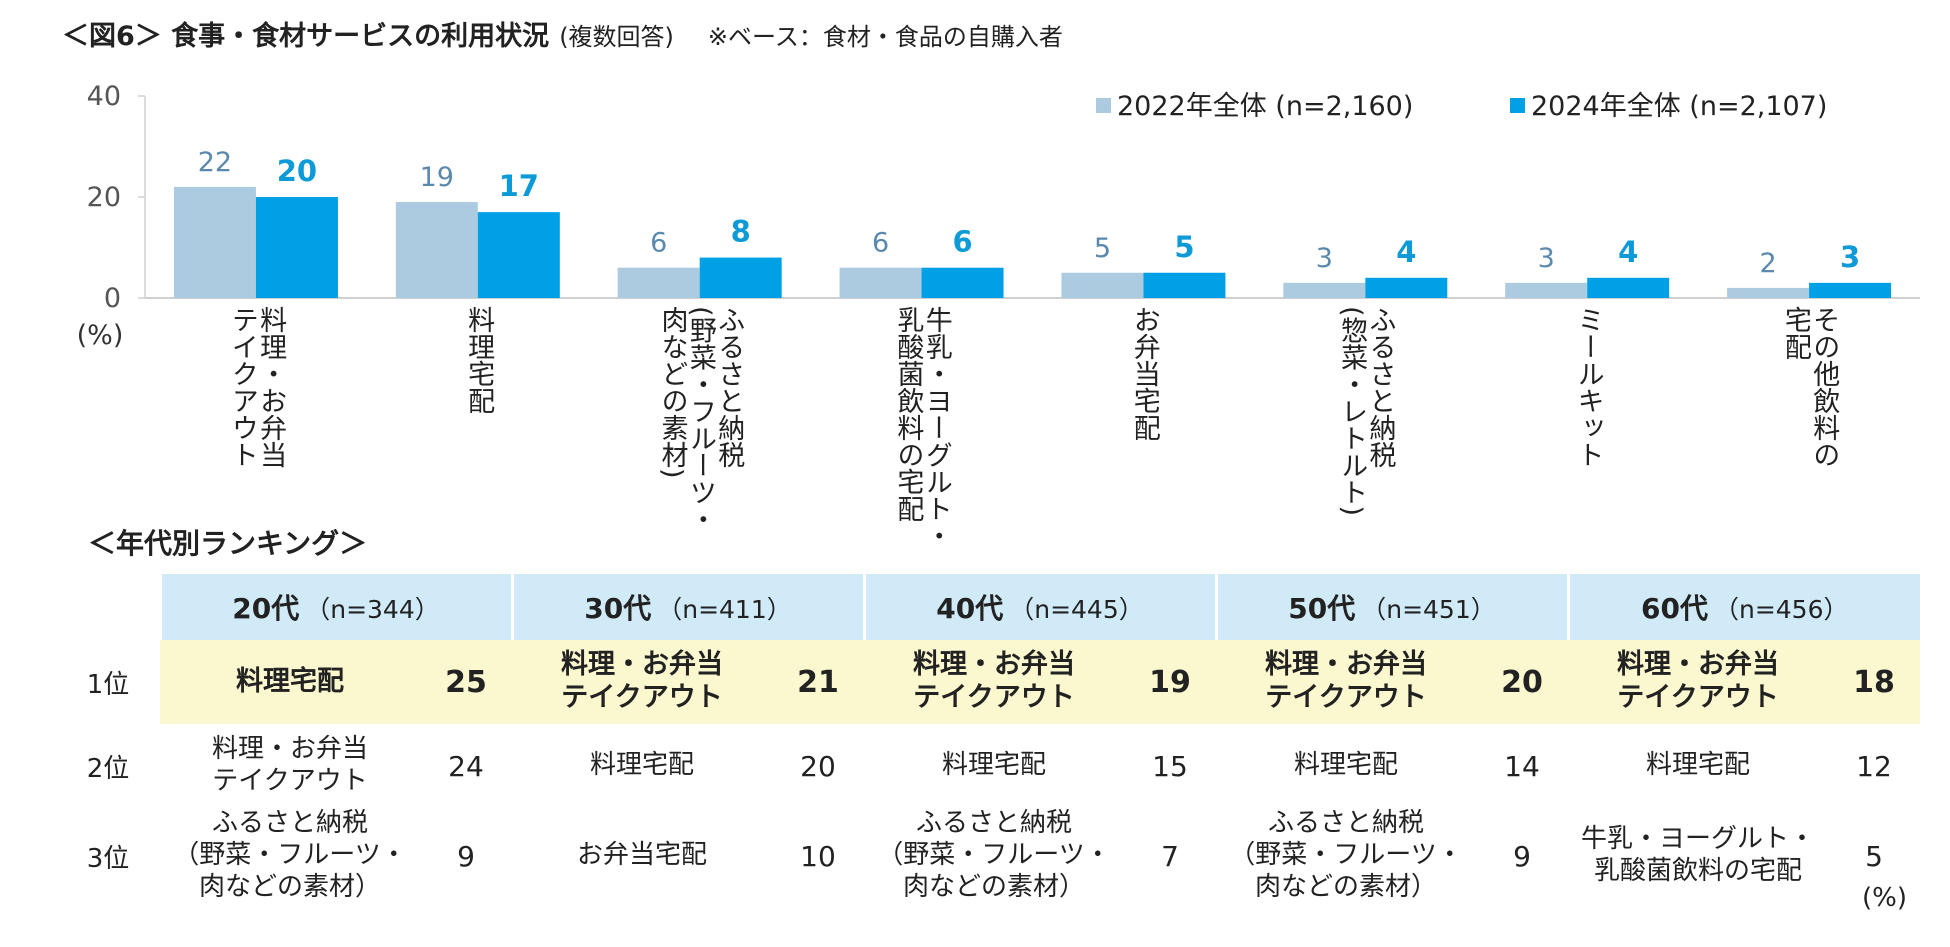 This screenshot has width=1950, height=947. I want to click on rank-label: 2位, so click(108, 768).